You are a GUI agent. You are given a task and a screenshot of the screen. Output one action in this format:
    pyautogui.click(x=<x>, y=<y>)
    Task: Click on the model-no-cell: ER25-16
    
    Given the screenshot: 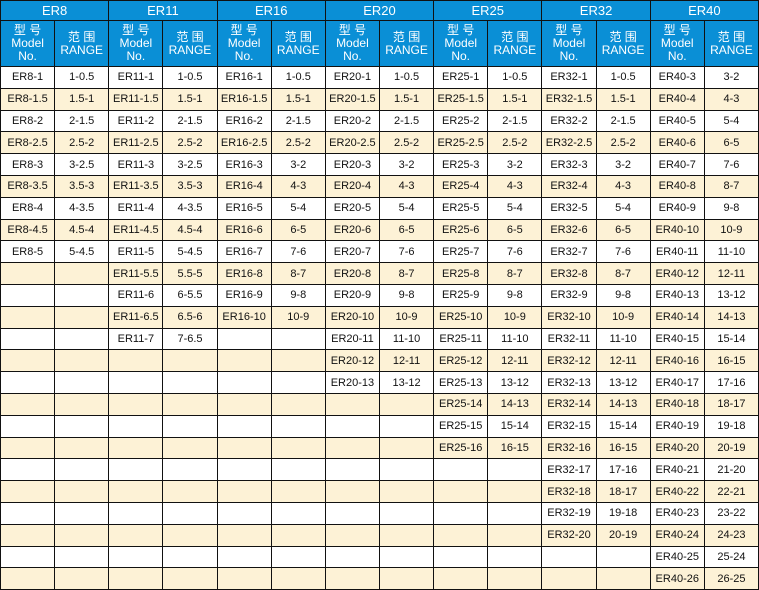 What is the action you would take?
    pyautogui.click(x=461, y=448)
    